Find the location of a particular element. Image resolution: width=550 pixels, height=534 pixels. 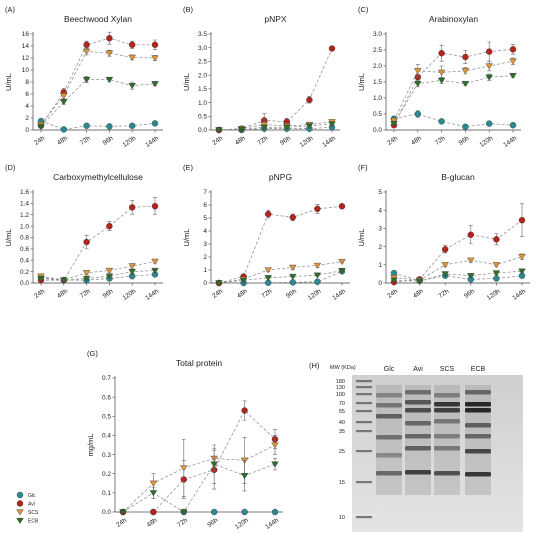

panel-label: (H) is located at coordinates (314, 365).